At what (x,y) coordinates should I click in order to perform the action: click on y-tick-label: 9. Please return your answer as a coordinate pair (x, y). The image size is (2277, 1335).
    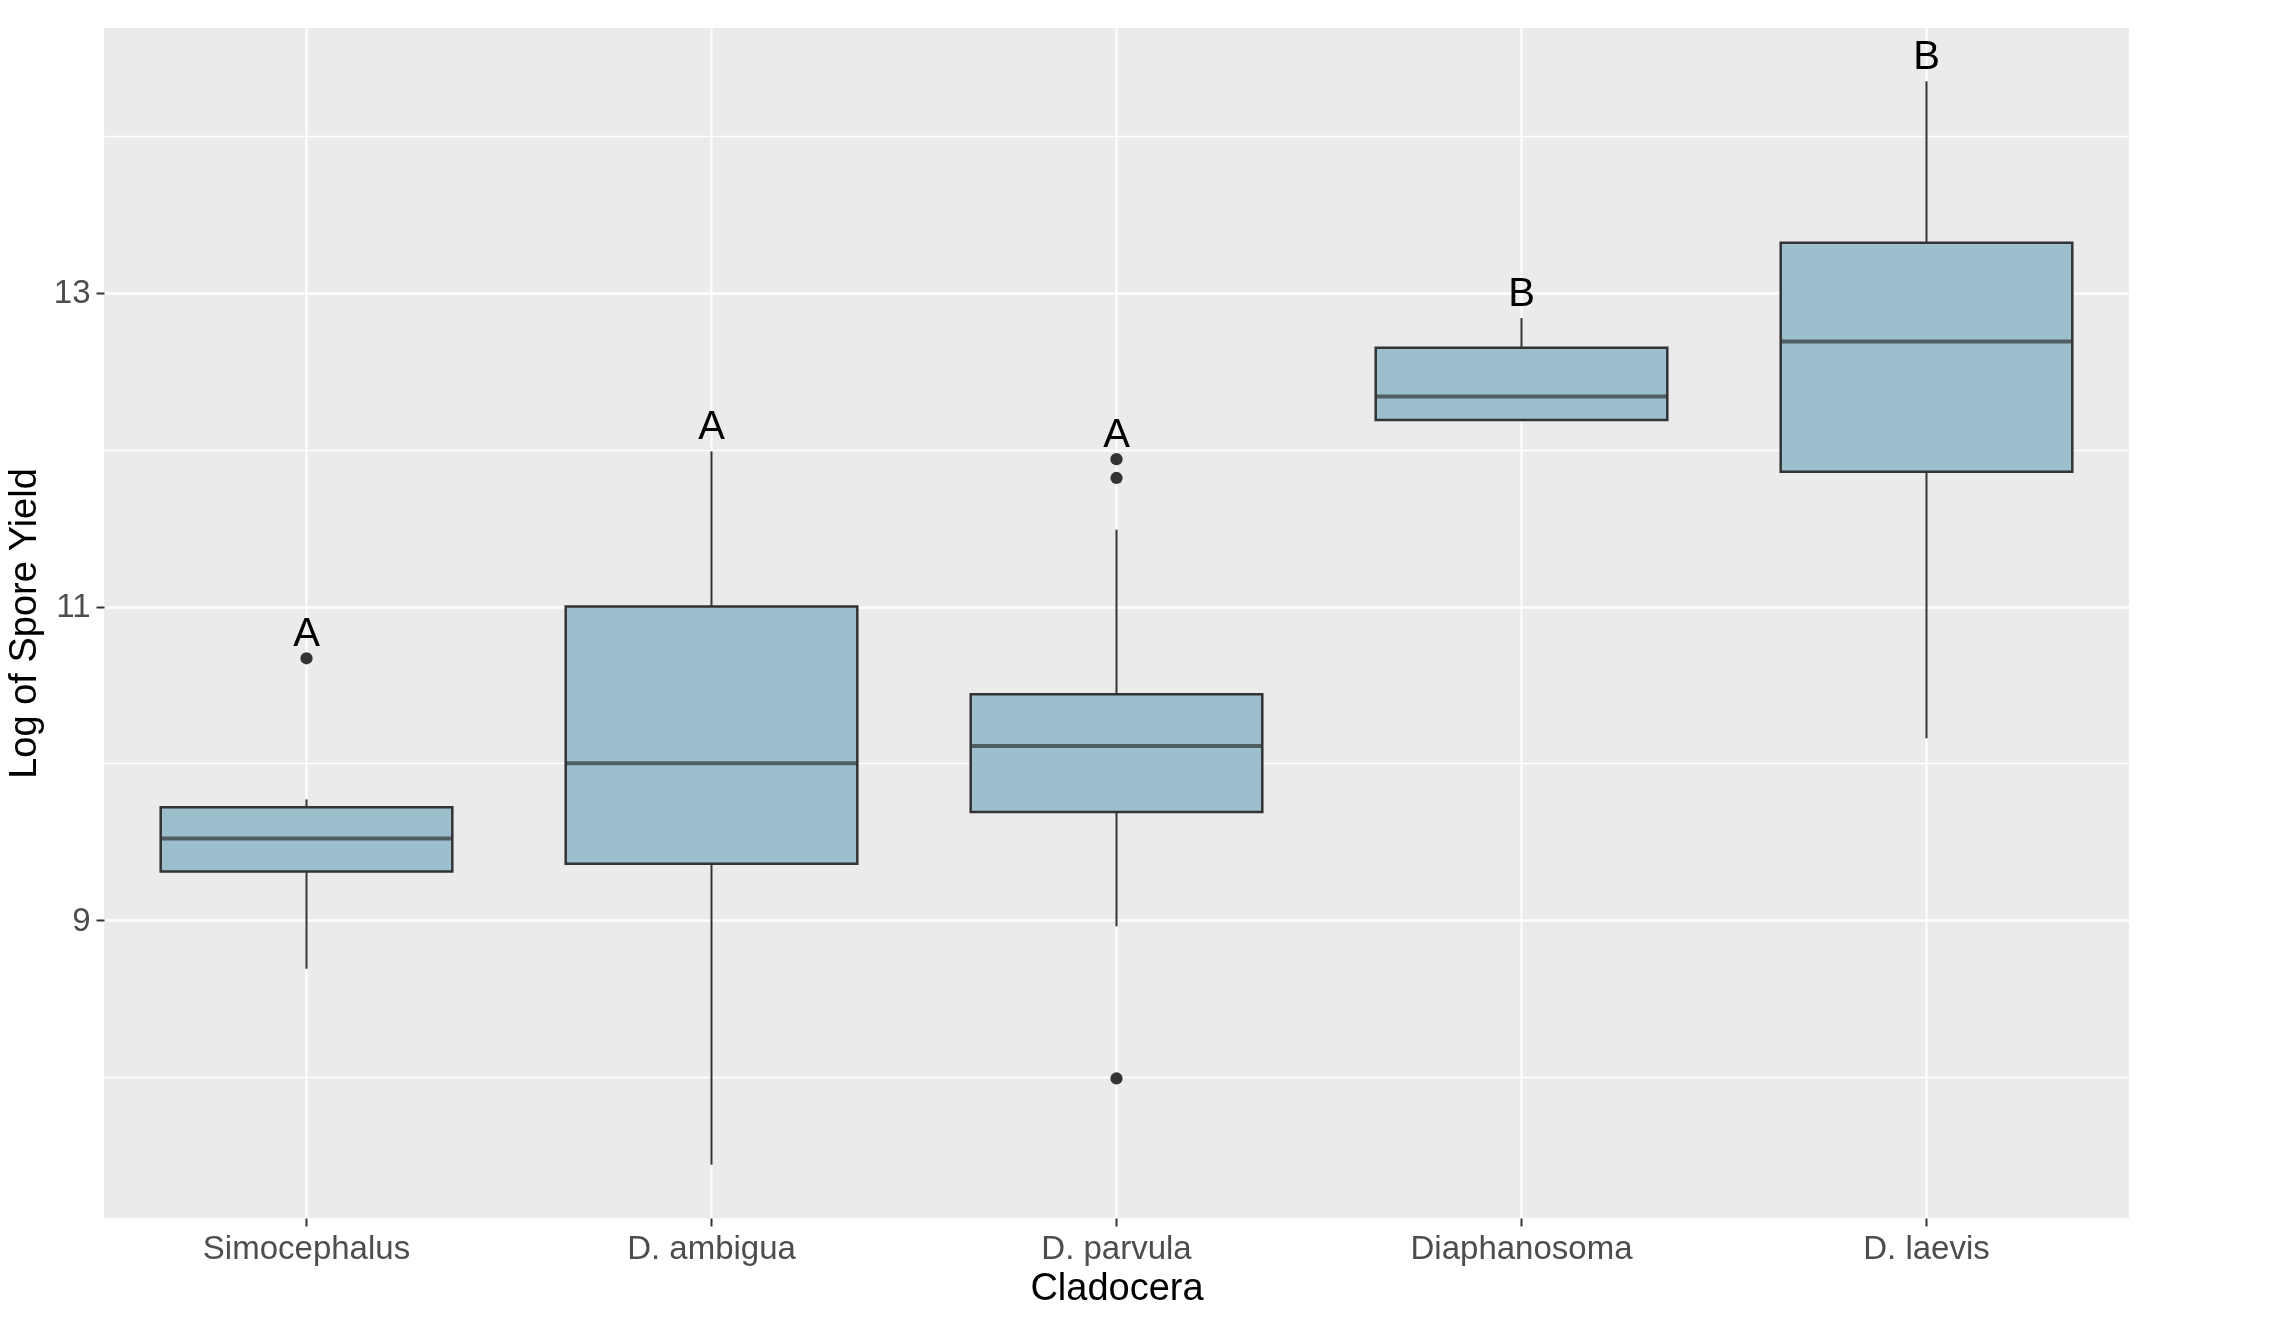
    Looking at the image, I should click on (81, 919).